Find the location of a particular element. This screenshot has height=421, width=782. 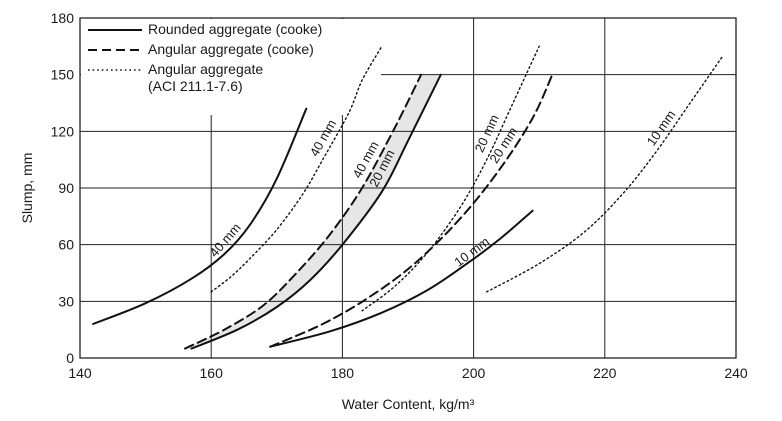

curve-dotted-20mm is located at coordinates (450, 178).